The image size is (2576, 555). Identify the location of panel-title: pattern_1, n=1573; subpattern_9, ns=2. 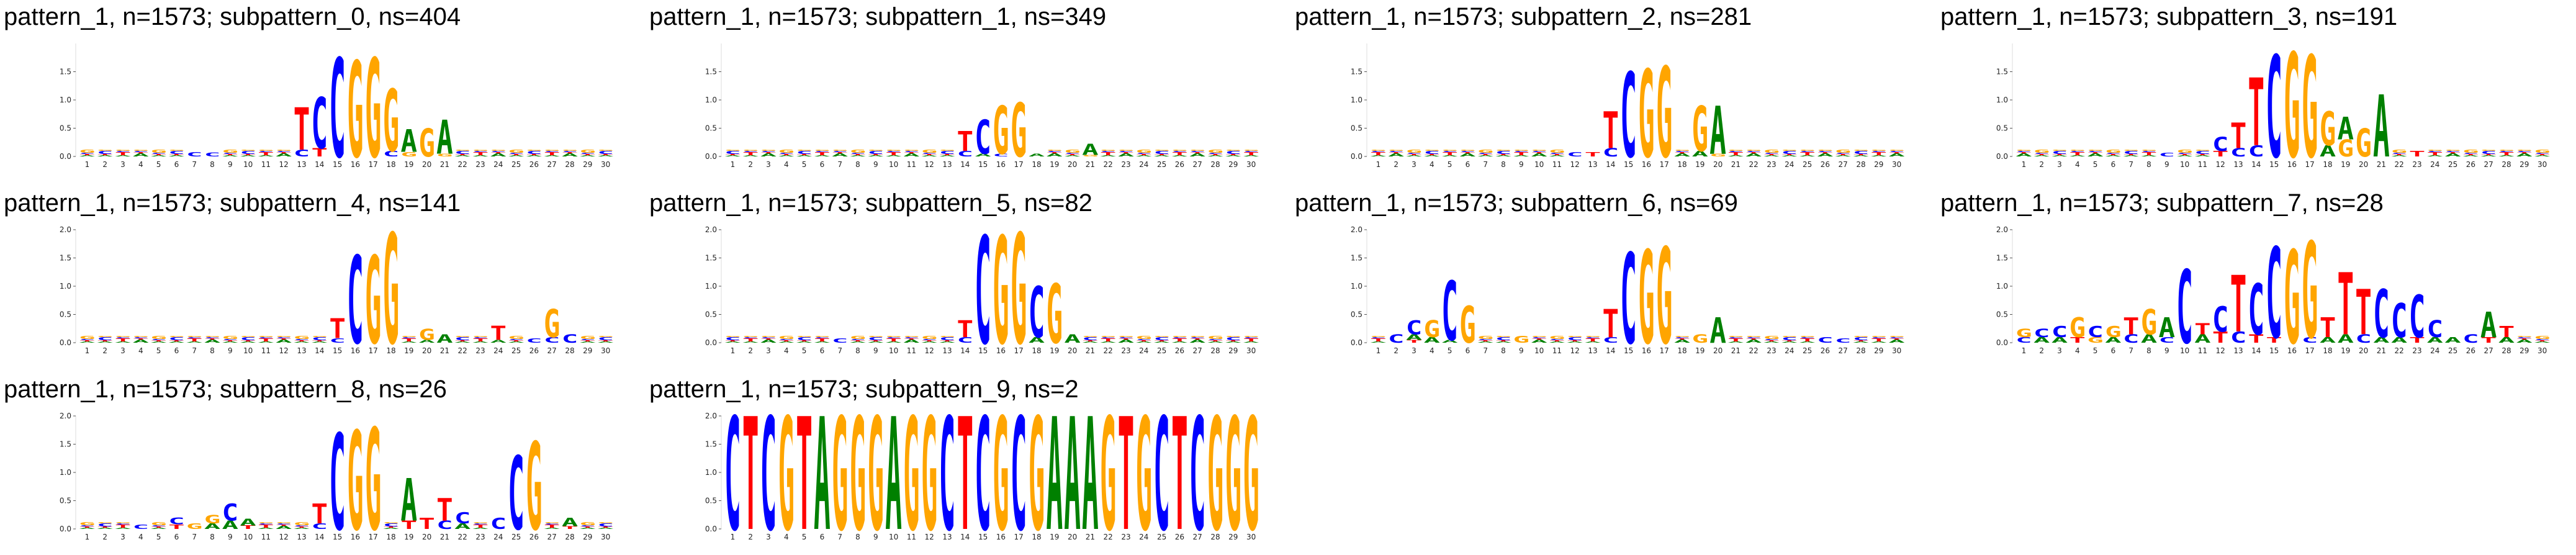
(864, 390).